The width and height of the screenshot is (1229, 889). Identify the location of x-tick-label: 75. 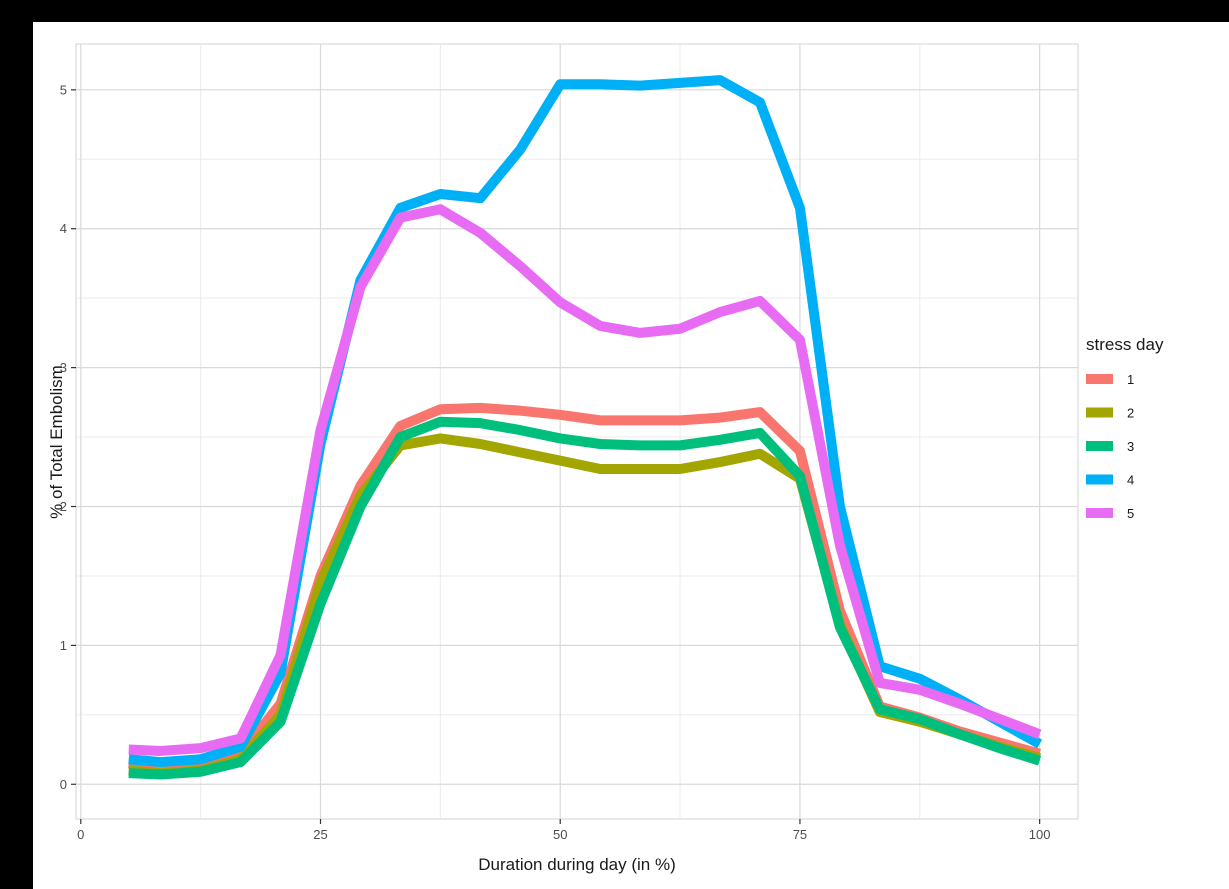
(800, 834).